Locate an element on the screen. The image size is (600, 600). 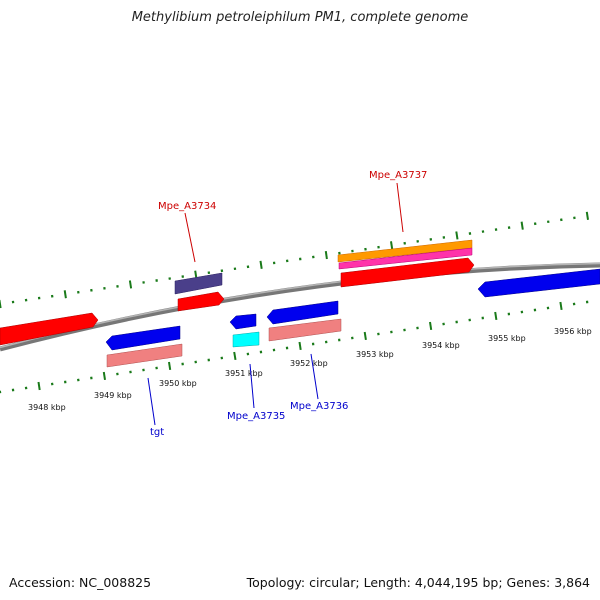
forward-cds-mpe-a3734 is located at coordinates (201, 301).